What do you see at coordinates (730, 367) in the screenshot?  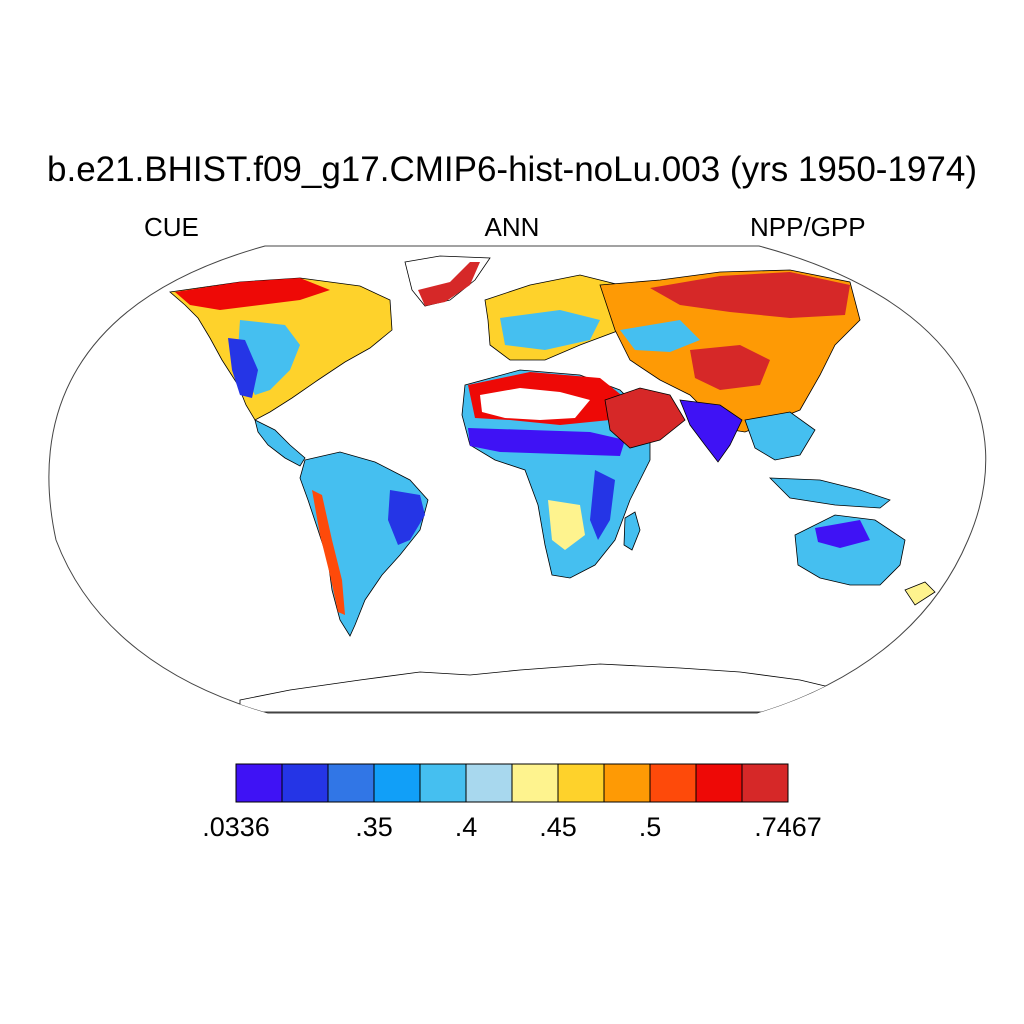 I see `central-asia-red` at bounding box center [730, 367].